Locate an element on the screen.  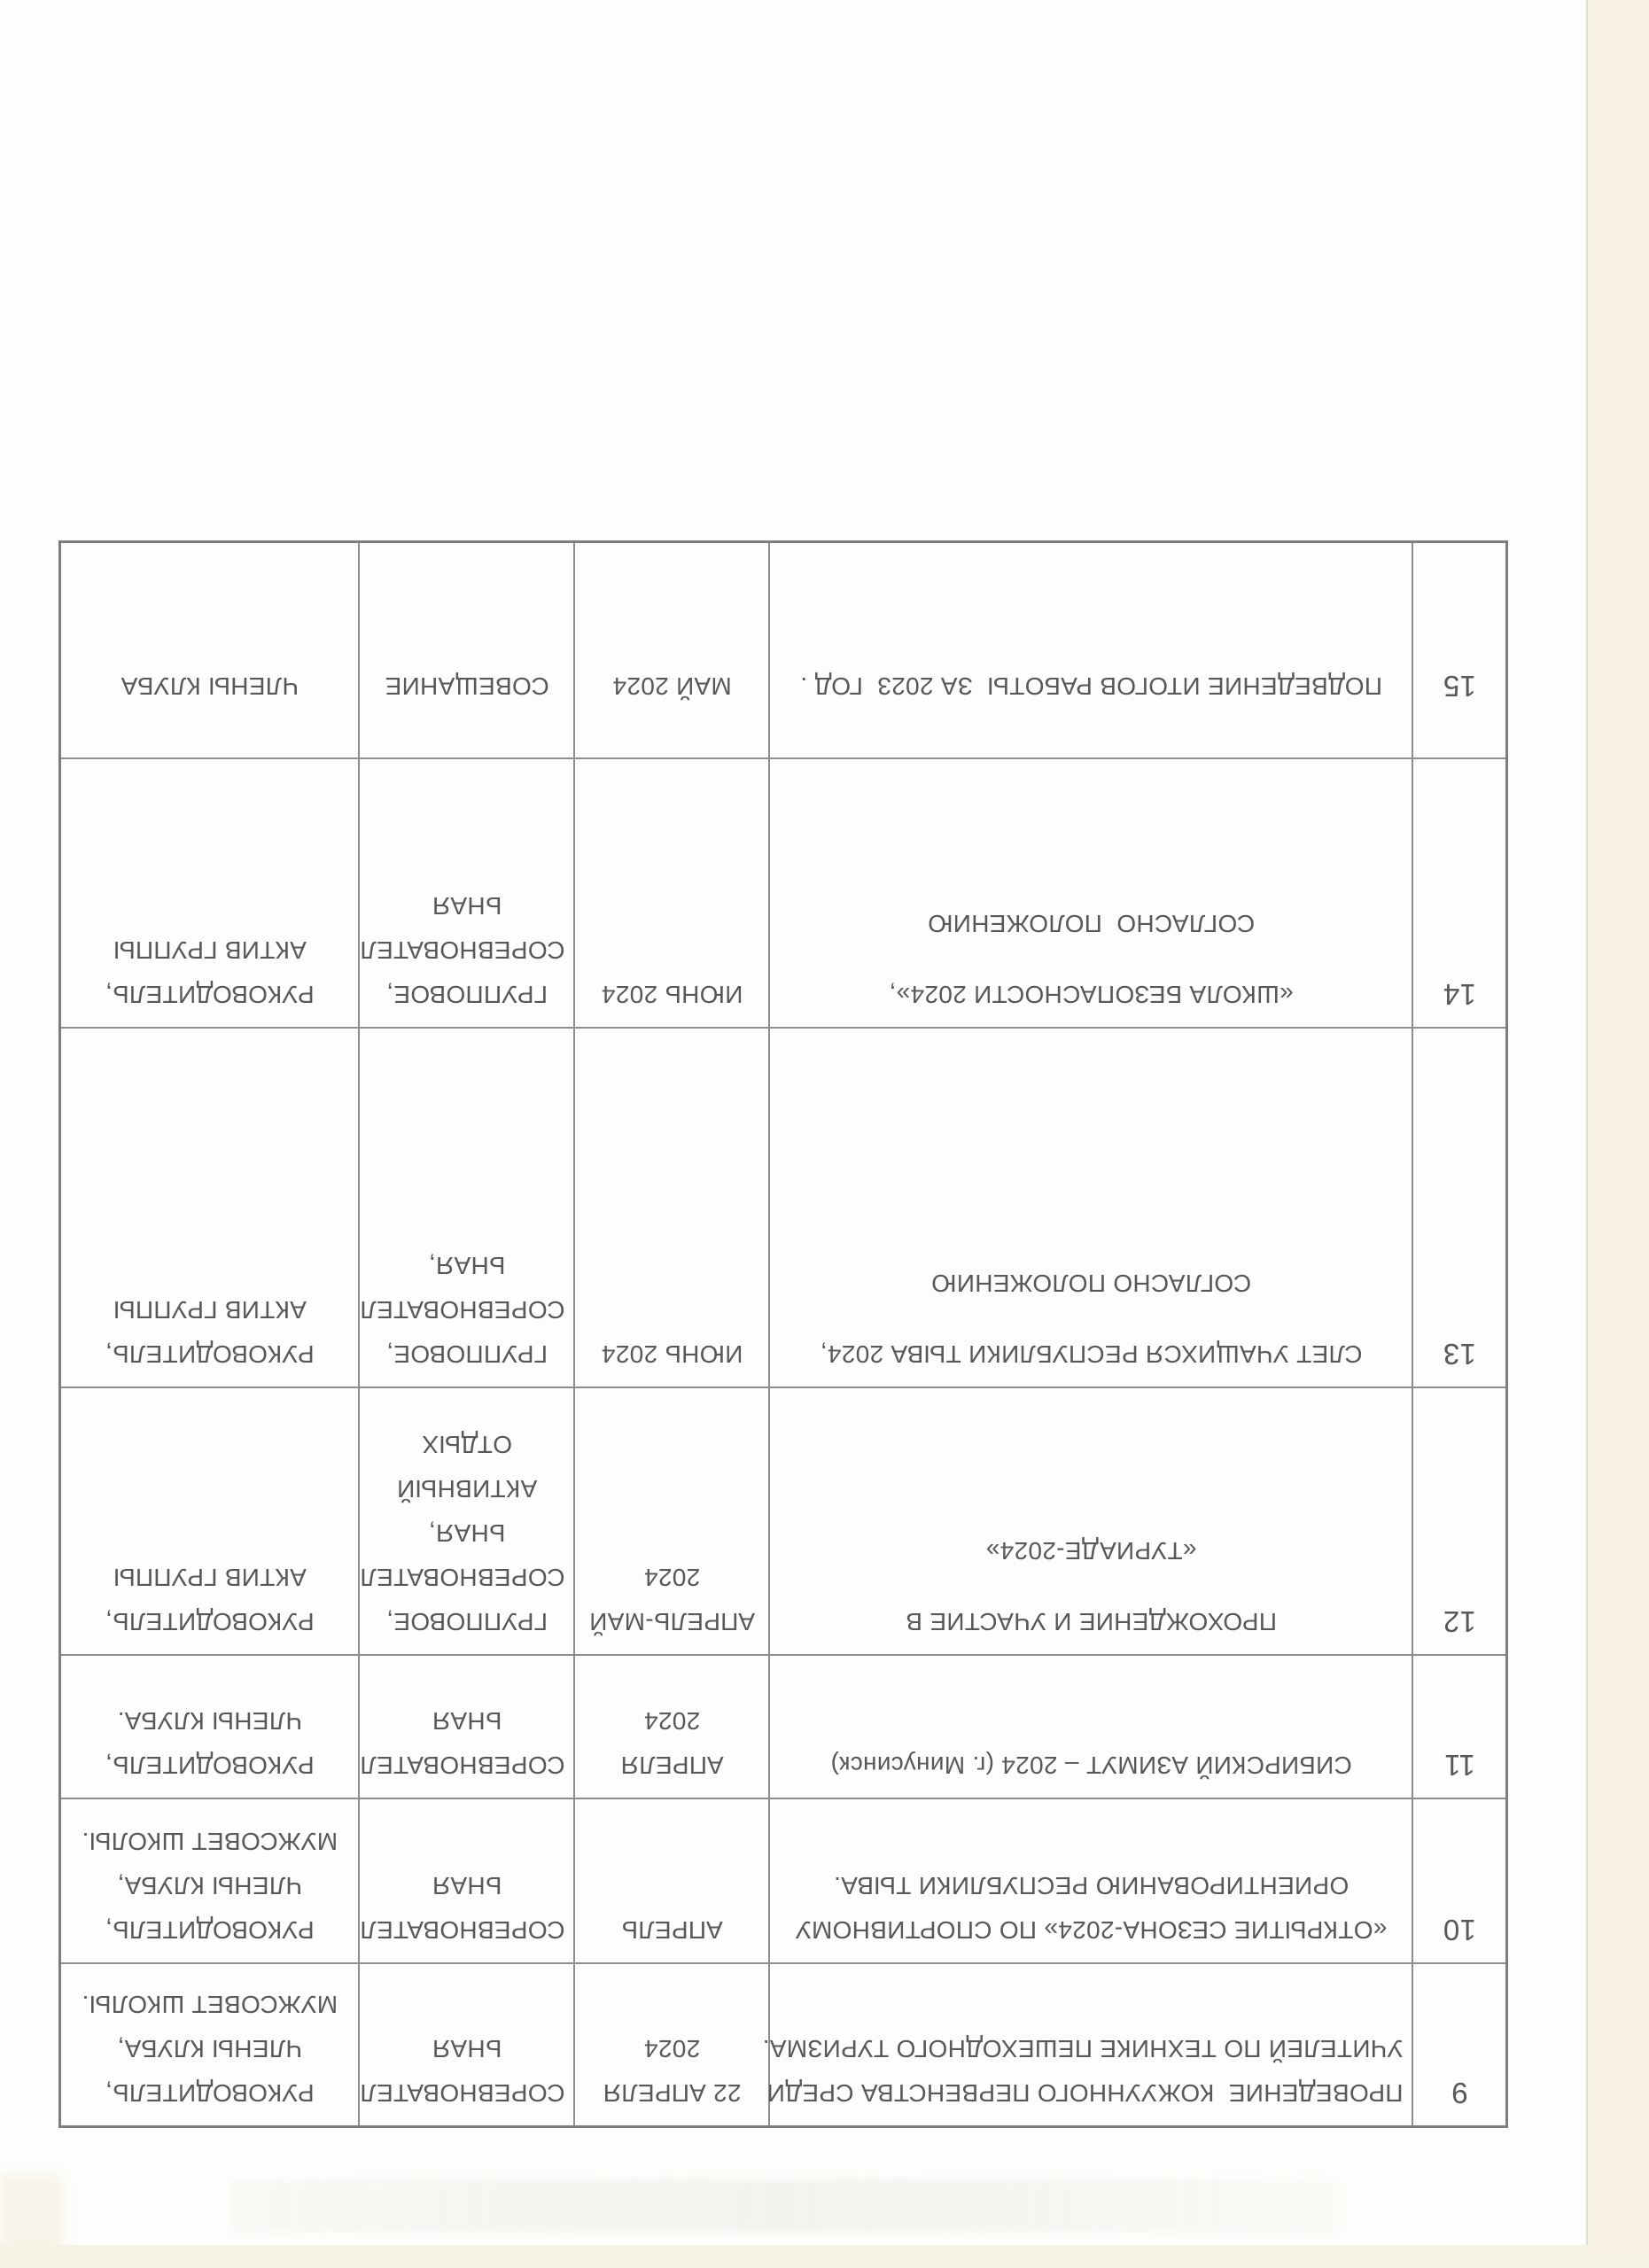
cell-line: АПРЕЛЯ is located at coordinates (672, 1765).